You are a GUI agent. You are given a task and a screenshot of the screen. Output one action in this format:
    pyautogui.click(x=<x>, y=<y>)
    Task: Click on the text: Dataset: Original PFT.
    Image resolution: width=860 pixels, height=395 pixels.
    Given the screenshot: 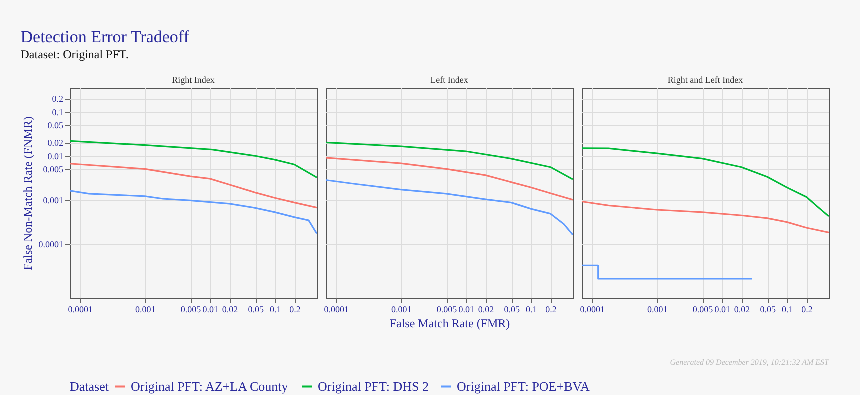 What is the action you would take?
    pyautogui.click(x=74, y=55)
    